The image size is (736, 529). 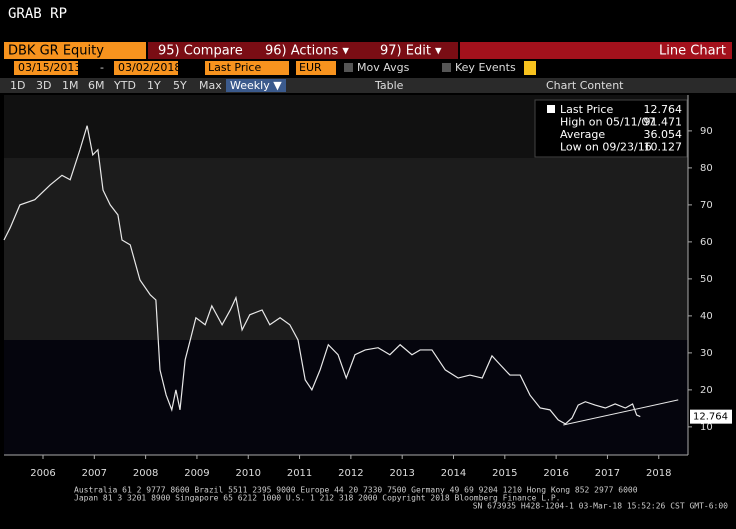 I want to click on key-events: Key Events, so click(x=485, y=67).